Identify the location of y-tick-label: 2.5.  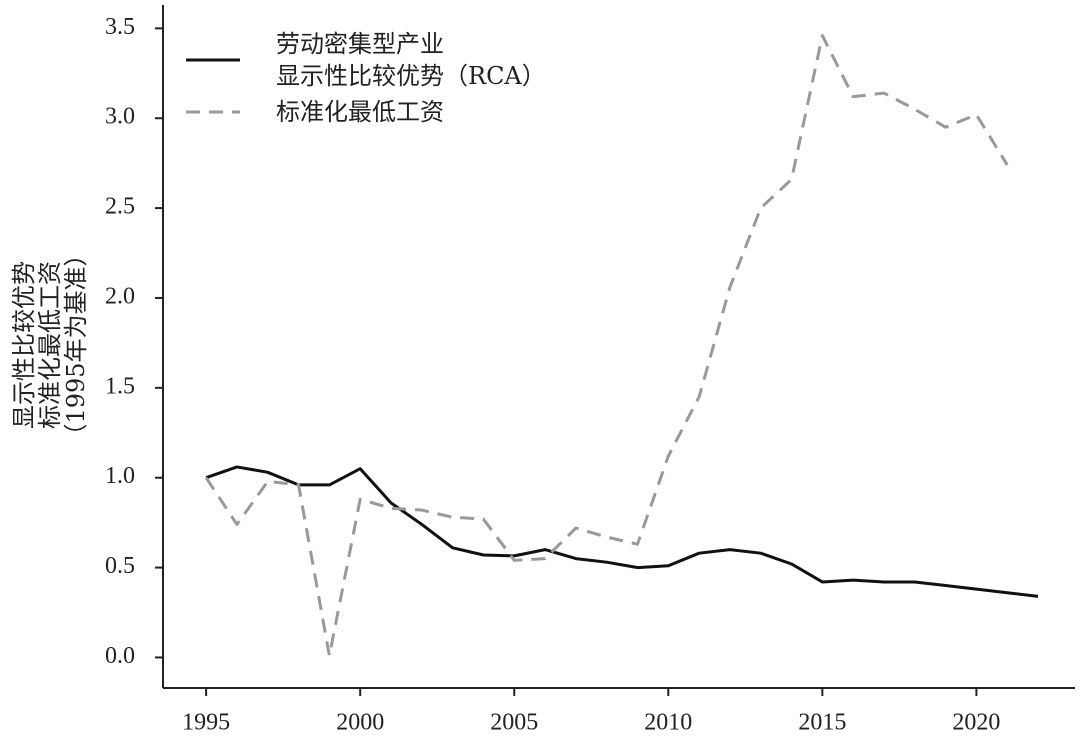
(120, 207).